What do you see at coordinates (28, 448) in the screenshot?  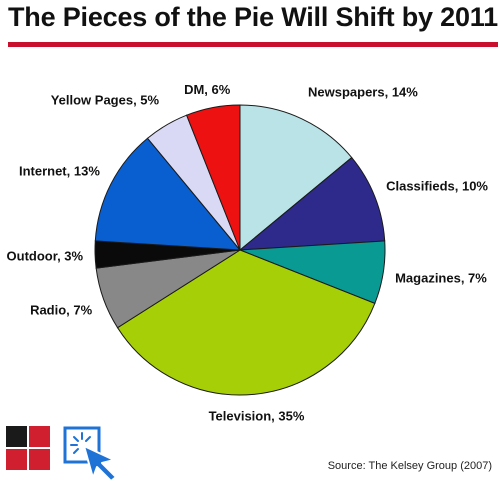 I see `logo-squares-icon` at bounding box center [28, 448].